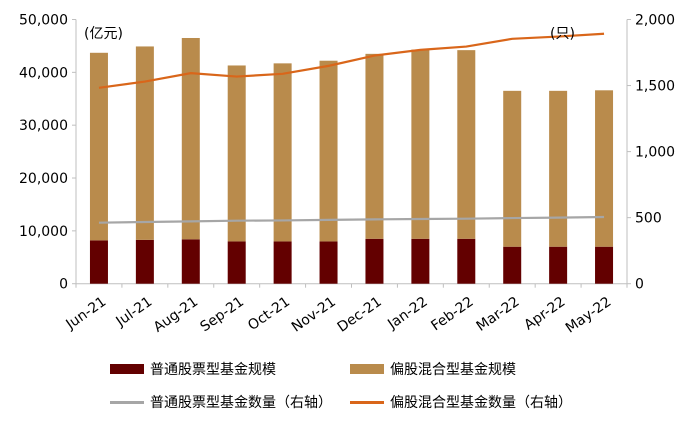  Describe the element at coordinates (655, 87) in the screenshot. I see `right-tick-label: 1,500` at that location.